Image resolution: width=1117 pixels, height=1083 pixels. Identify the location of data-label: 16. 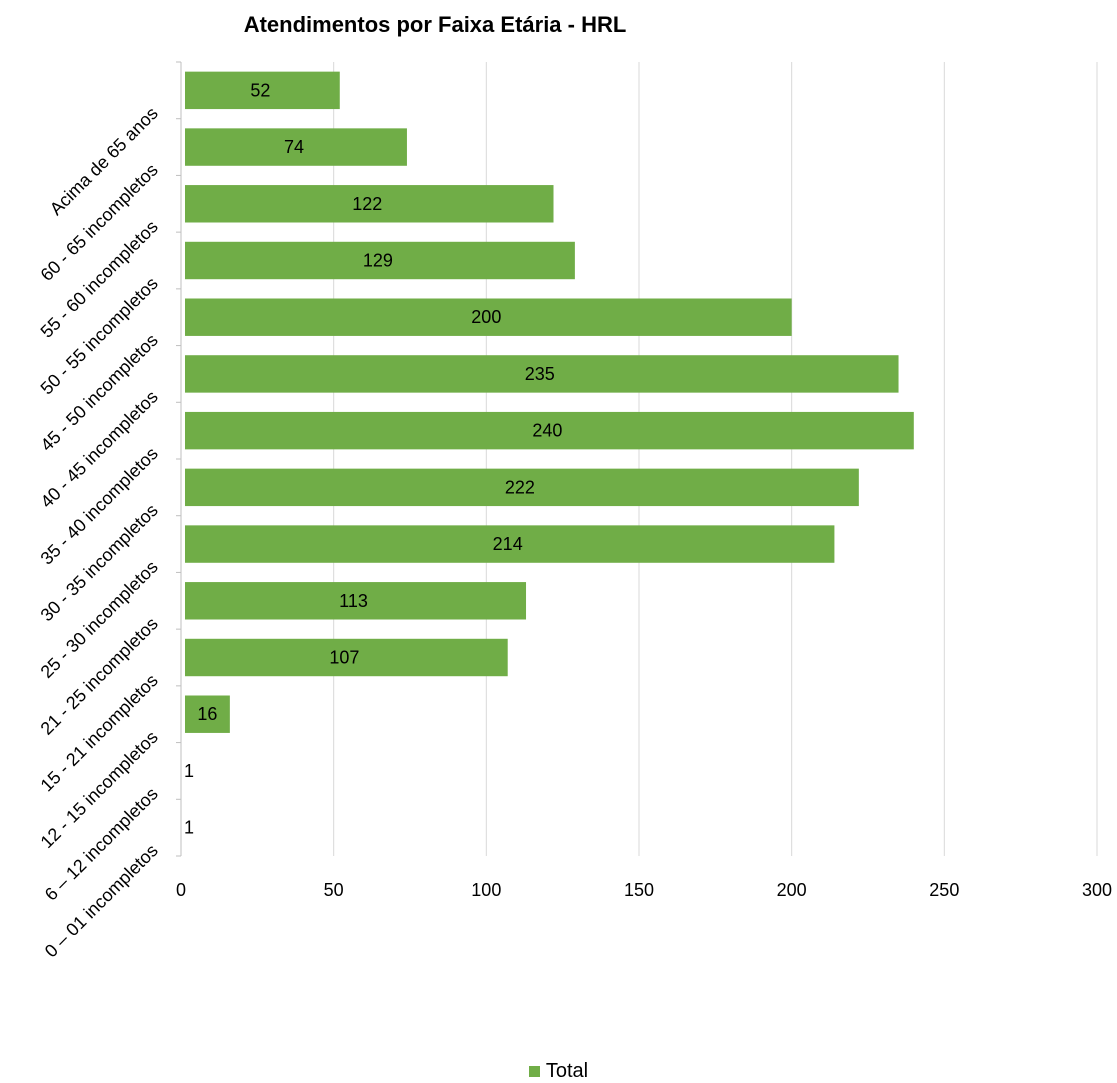
(207, 714).